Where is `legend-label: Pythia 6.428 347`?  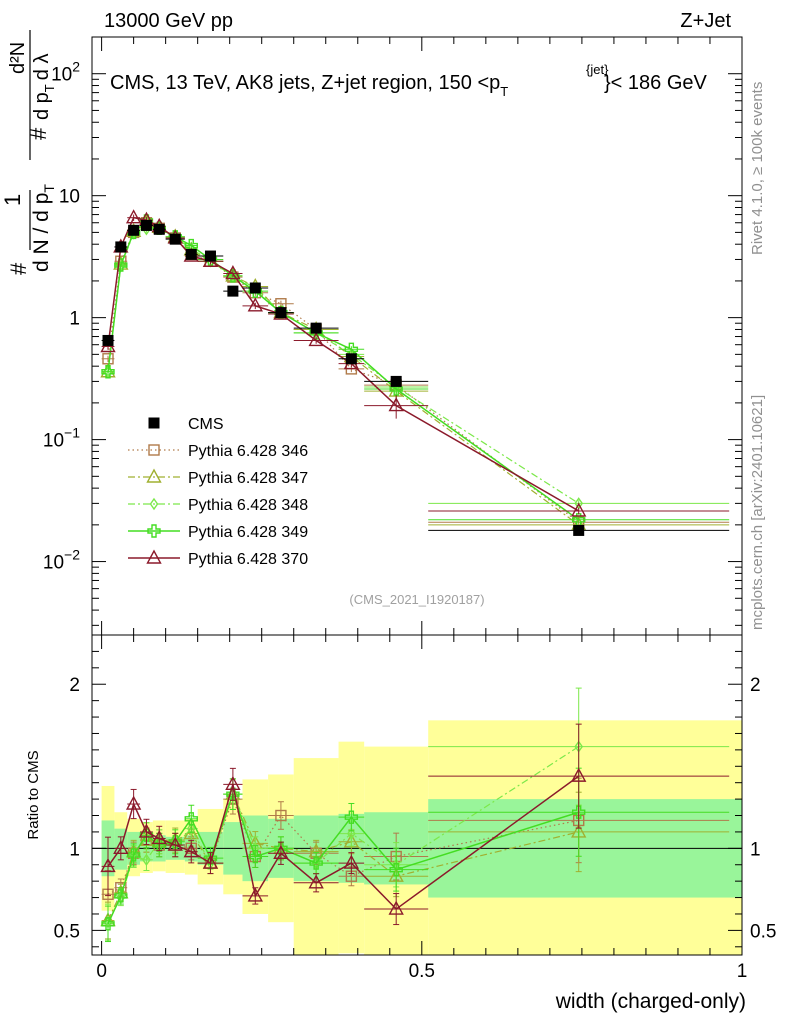
legend-label: Pythia 6.428 347 is located at coordinates (248, 478).